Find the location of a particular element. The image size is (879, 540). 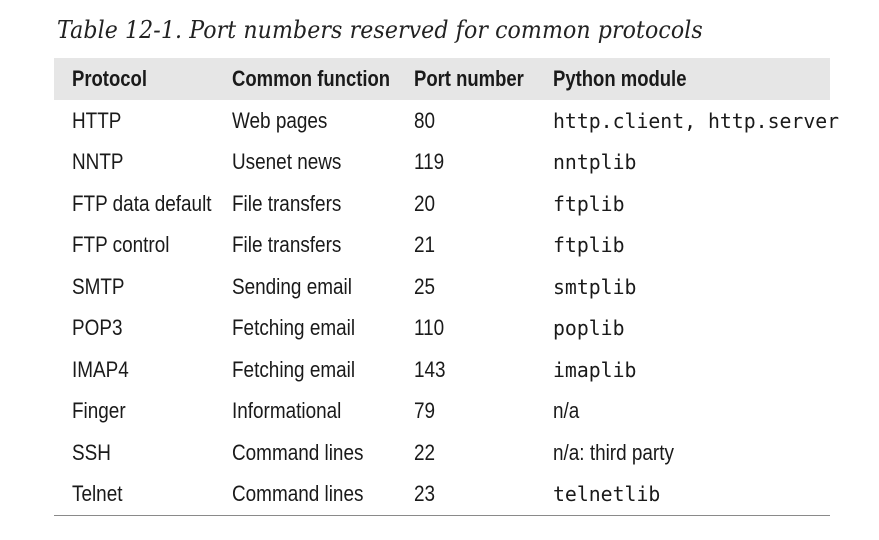

port-cell: 21 is located at coordinates (425, 245).